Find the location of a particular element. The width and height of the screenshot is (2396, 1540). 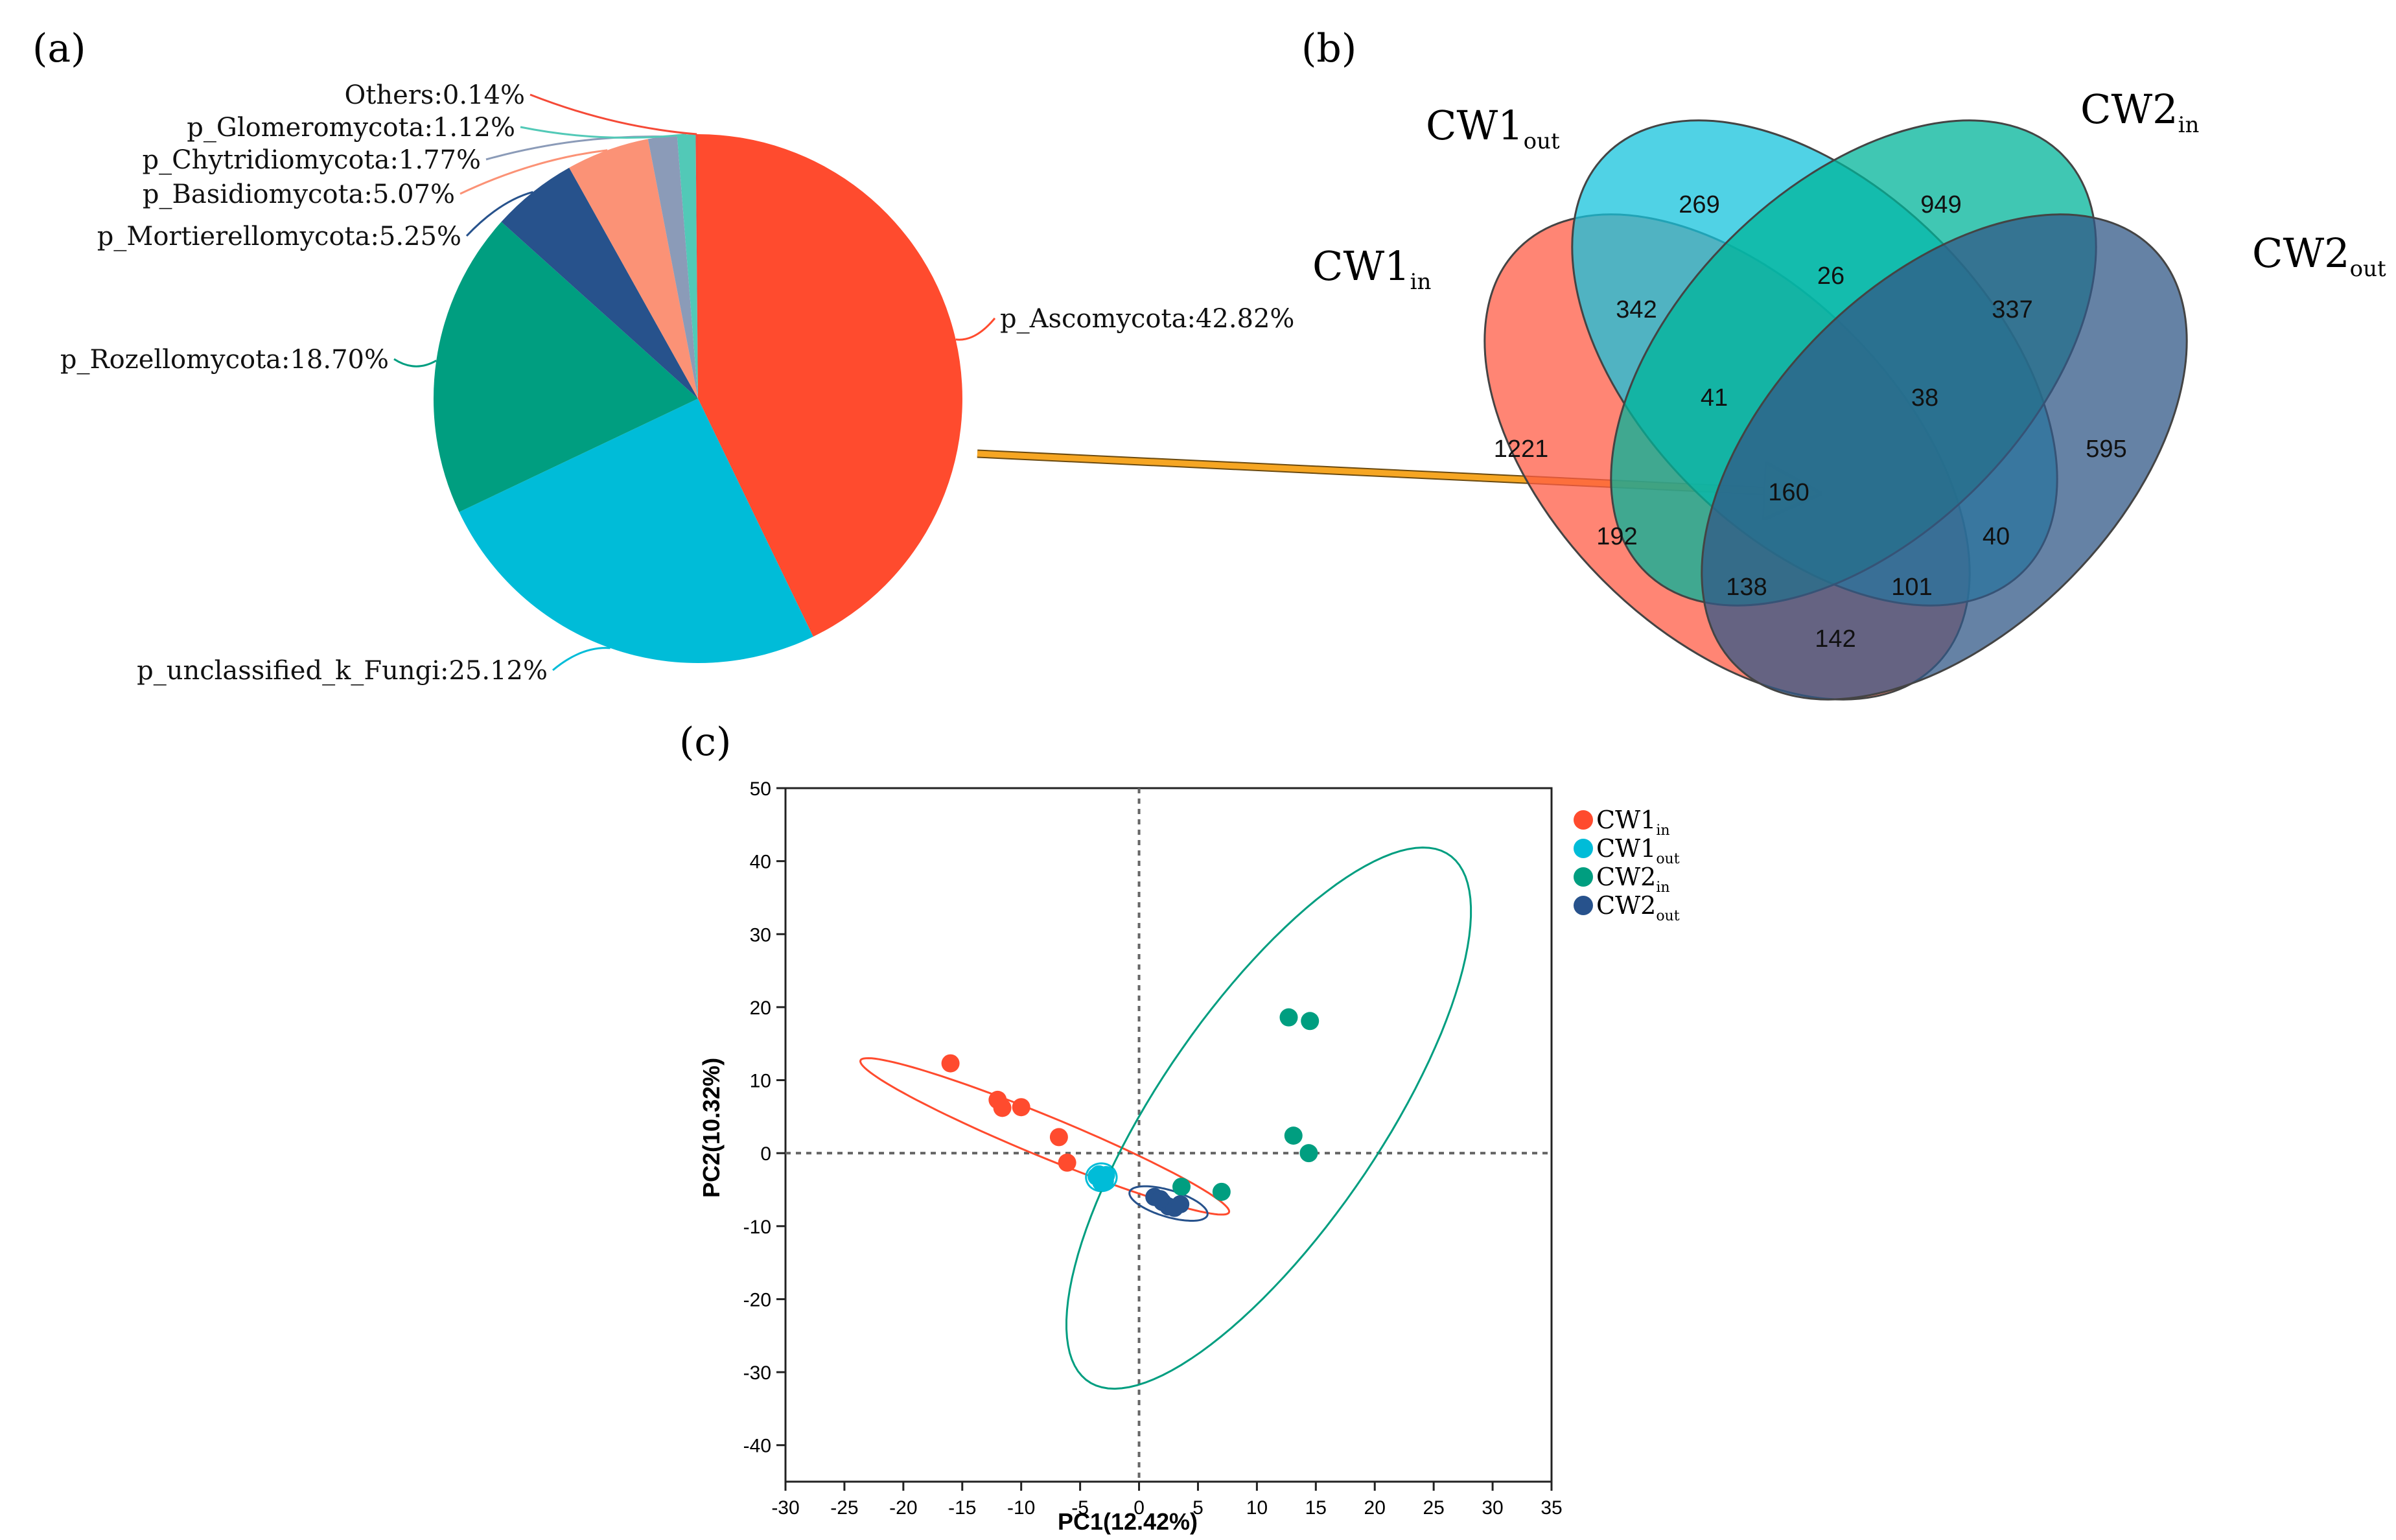

venn-count-cw2in-only: 949 is located at coordinates (1940, 204).